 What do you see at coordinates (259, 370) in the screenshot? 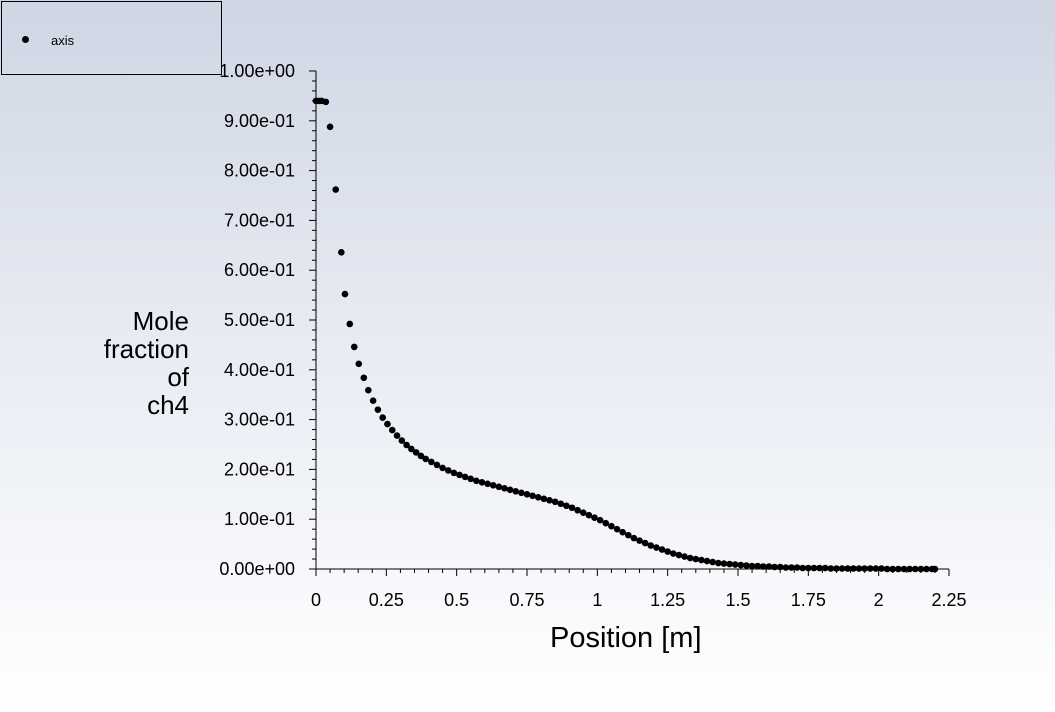
I see `y-tick-label: 4.00e-01` at bounding box center [259, 370].